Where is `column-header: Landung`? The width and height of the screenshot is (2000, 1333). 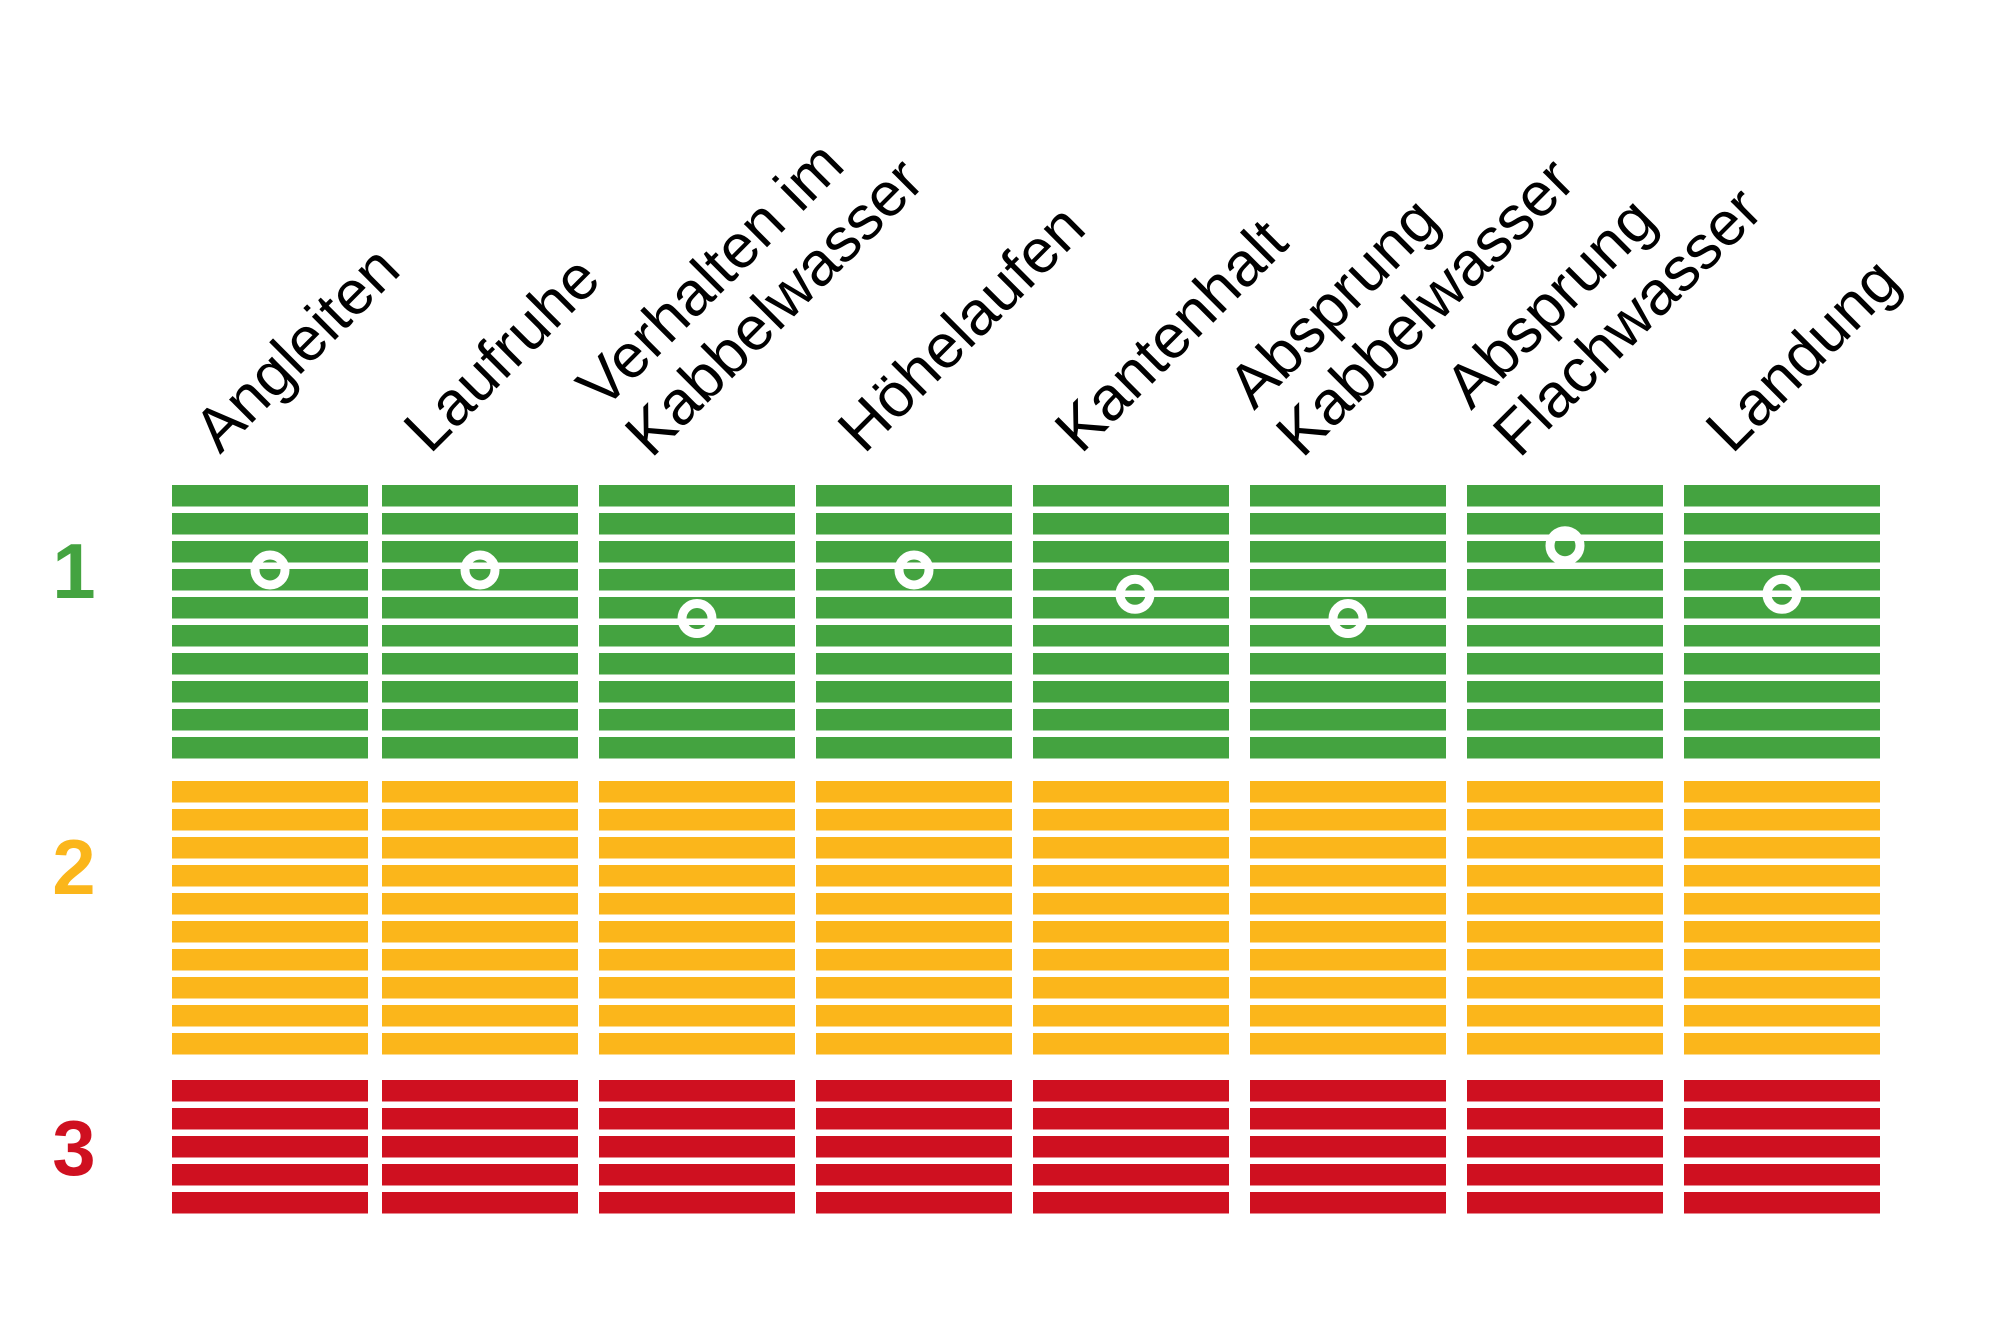
column-header: Landung is located at coordinates (1802, 354).